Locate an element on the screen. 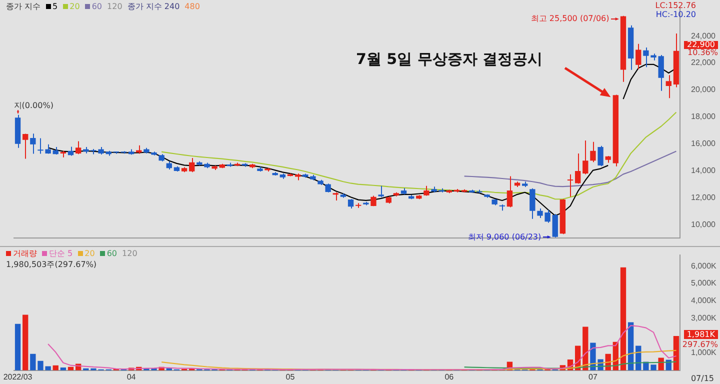 This screenshot has width=720, height=384. x-tick-label: 05 is located at coordinates (291, 377).